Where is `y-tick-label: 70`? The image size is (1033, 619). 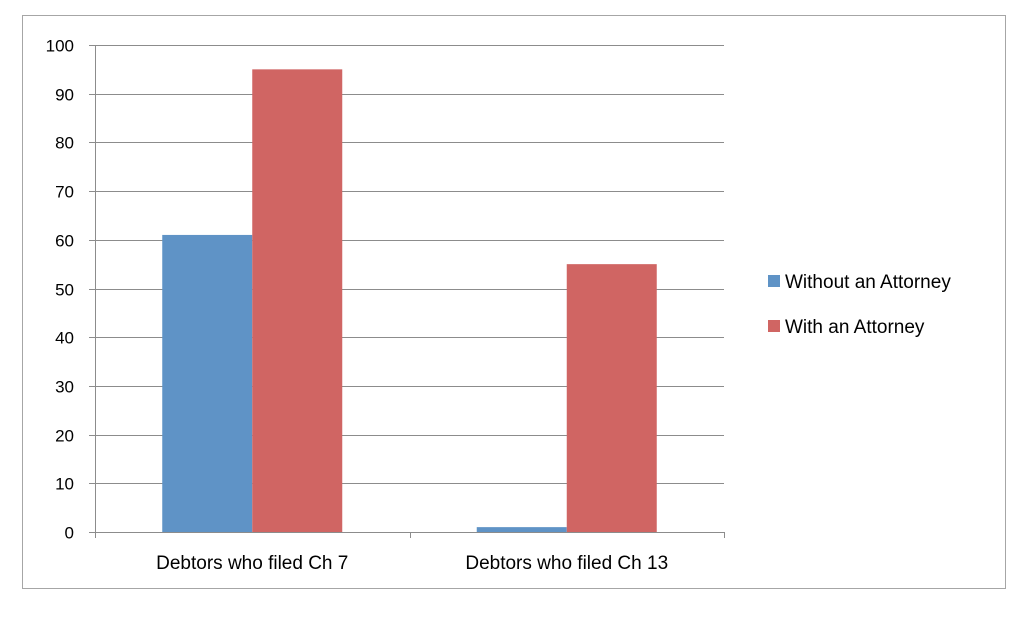
y-tick-label: 70 is located at coordinates (64, 192).